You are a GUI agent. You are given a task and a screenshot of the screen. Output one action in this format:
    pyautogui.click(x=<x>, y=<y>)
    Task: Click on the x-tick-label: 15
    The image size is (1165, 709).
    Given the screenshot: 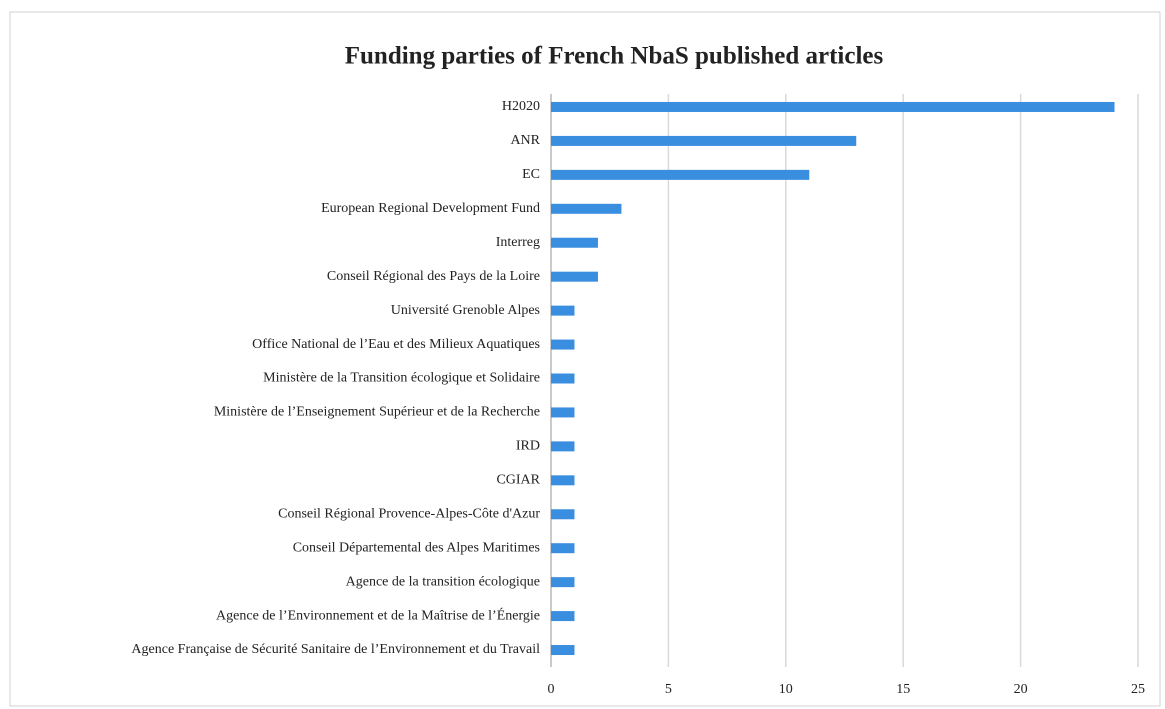 What is the action you would take?
    pyautogui.click(x=903, y=689)
    